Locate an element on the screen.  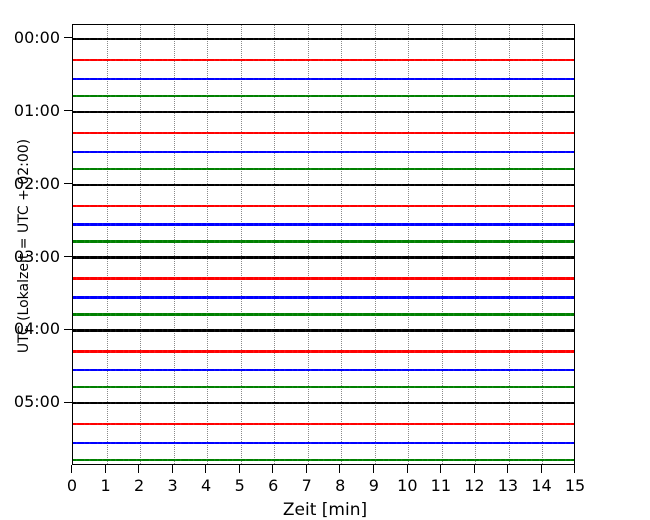
x-tick-label-4: 4 is located at coordinates (206, 485).